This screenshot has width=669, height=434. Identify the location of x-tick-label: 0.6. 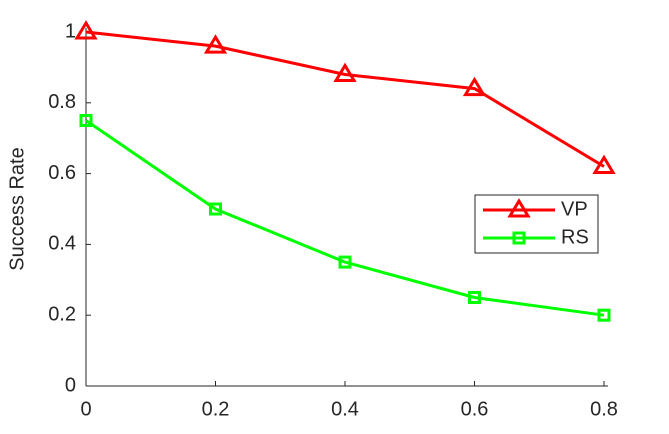
(475, 409).